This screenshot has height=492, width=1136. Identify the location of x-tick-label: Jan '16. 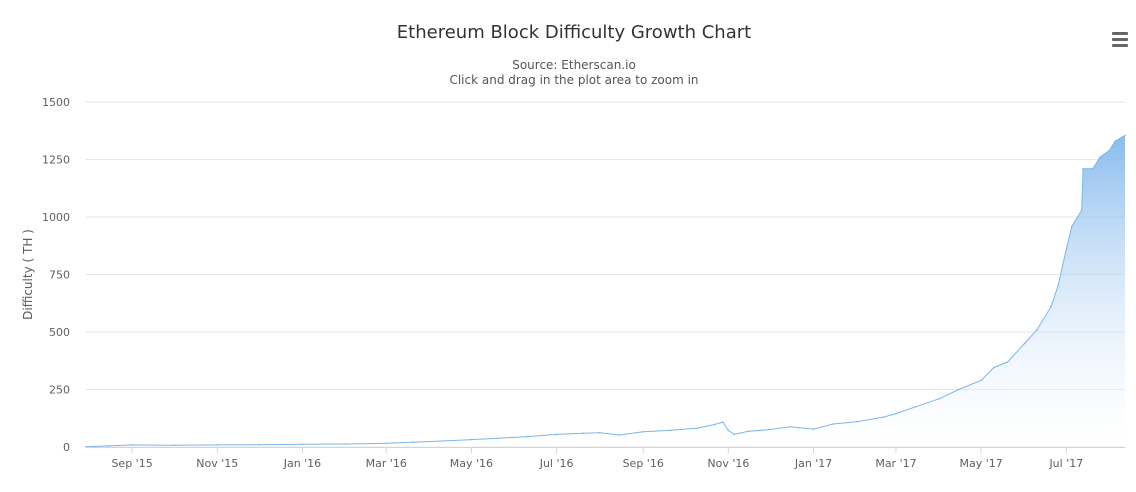
(302, 463).